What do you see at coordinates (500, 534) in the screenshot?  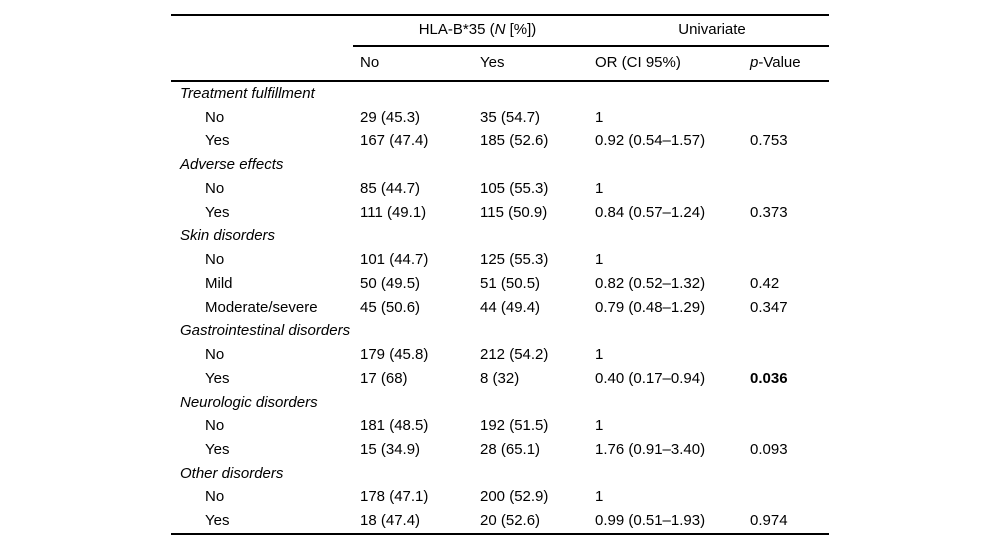 I see `table-bottom-rule` at bounding box center [500, 534].